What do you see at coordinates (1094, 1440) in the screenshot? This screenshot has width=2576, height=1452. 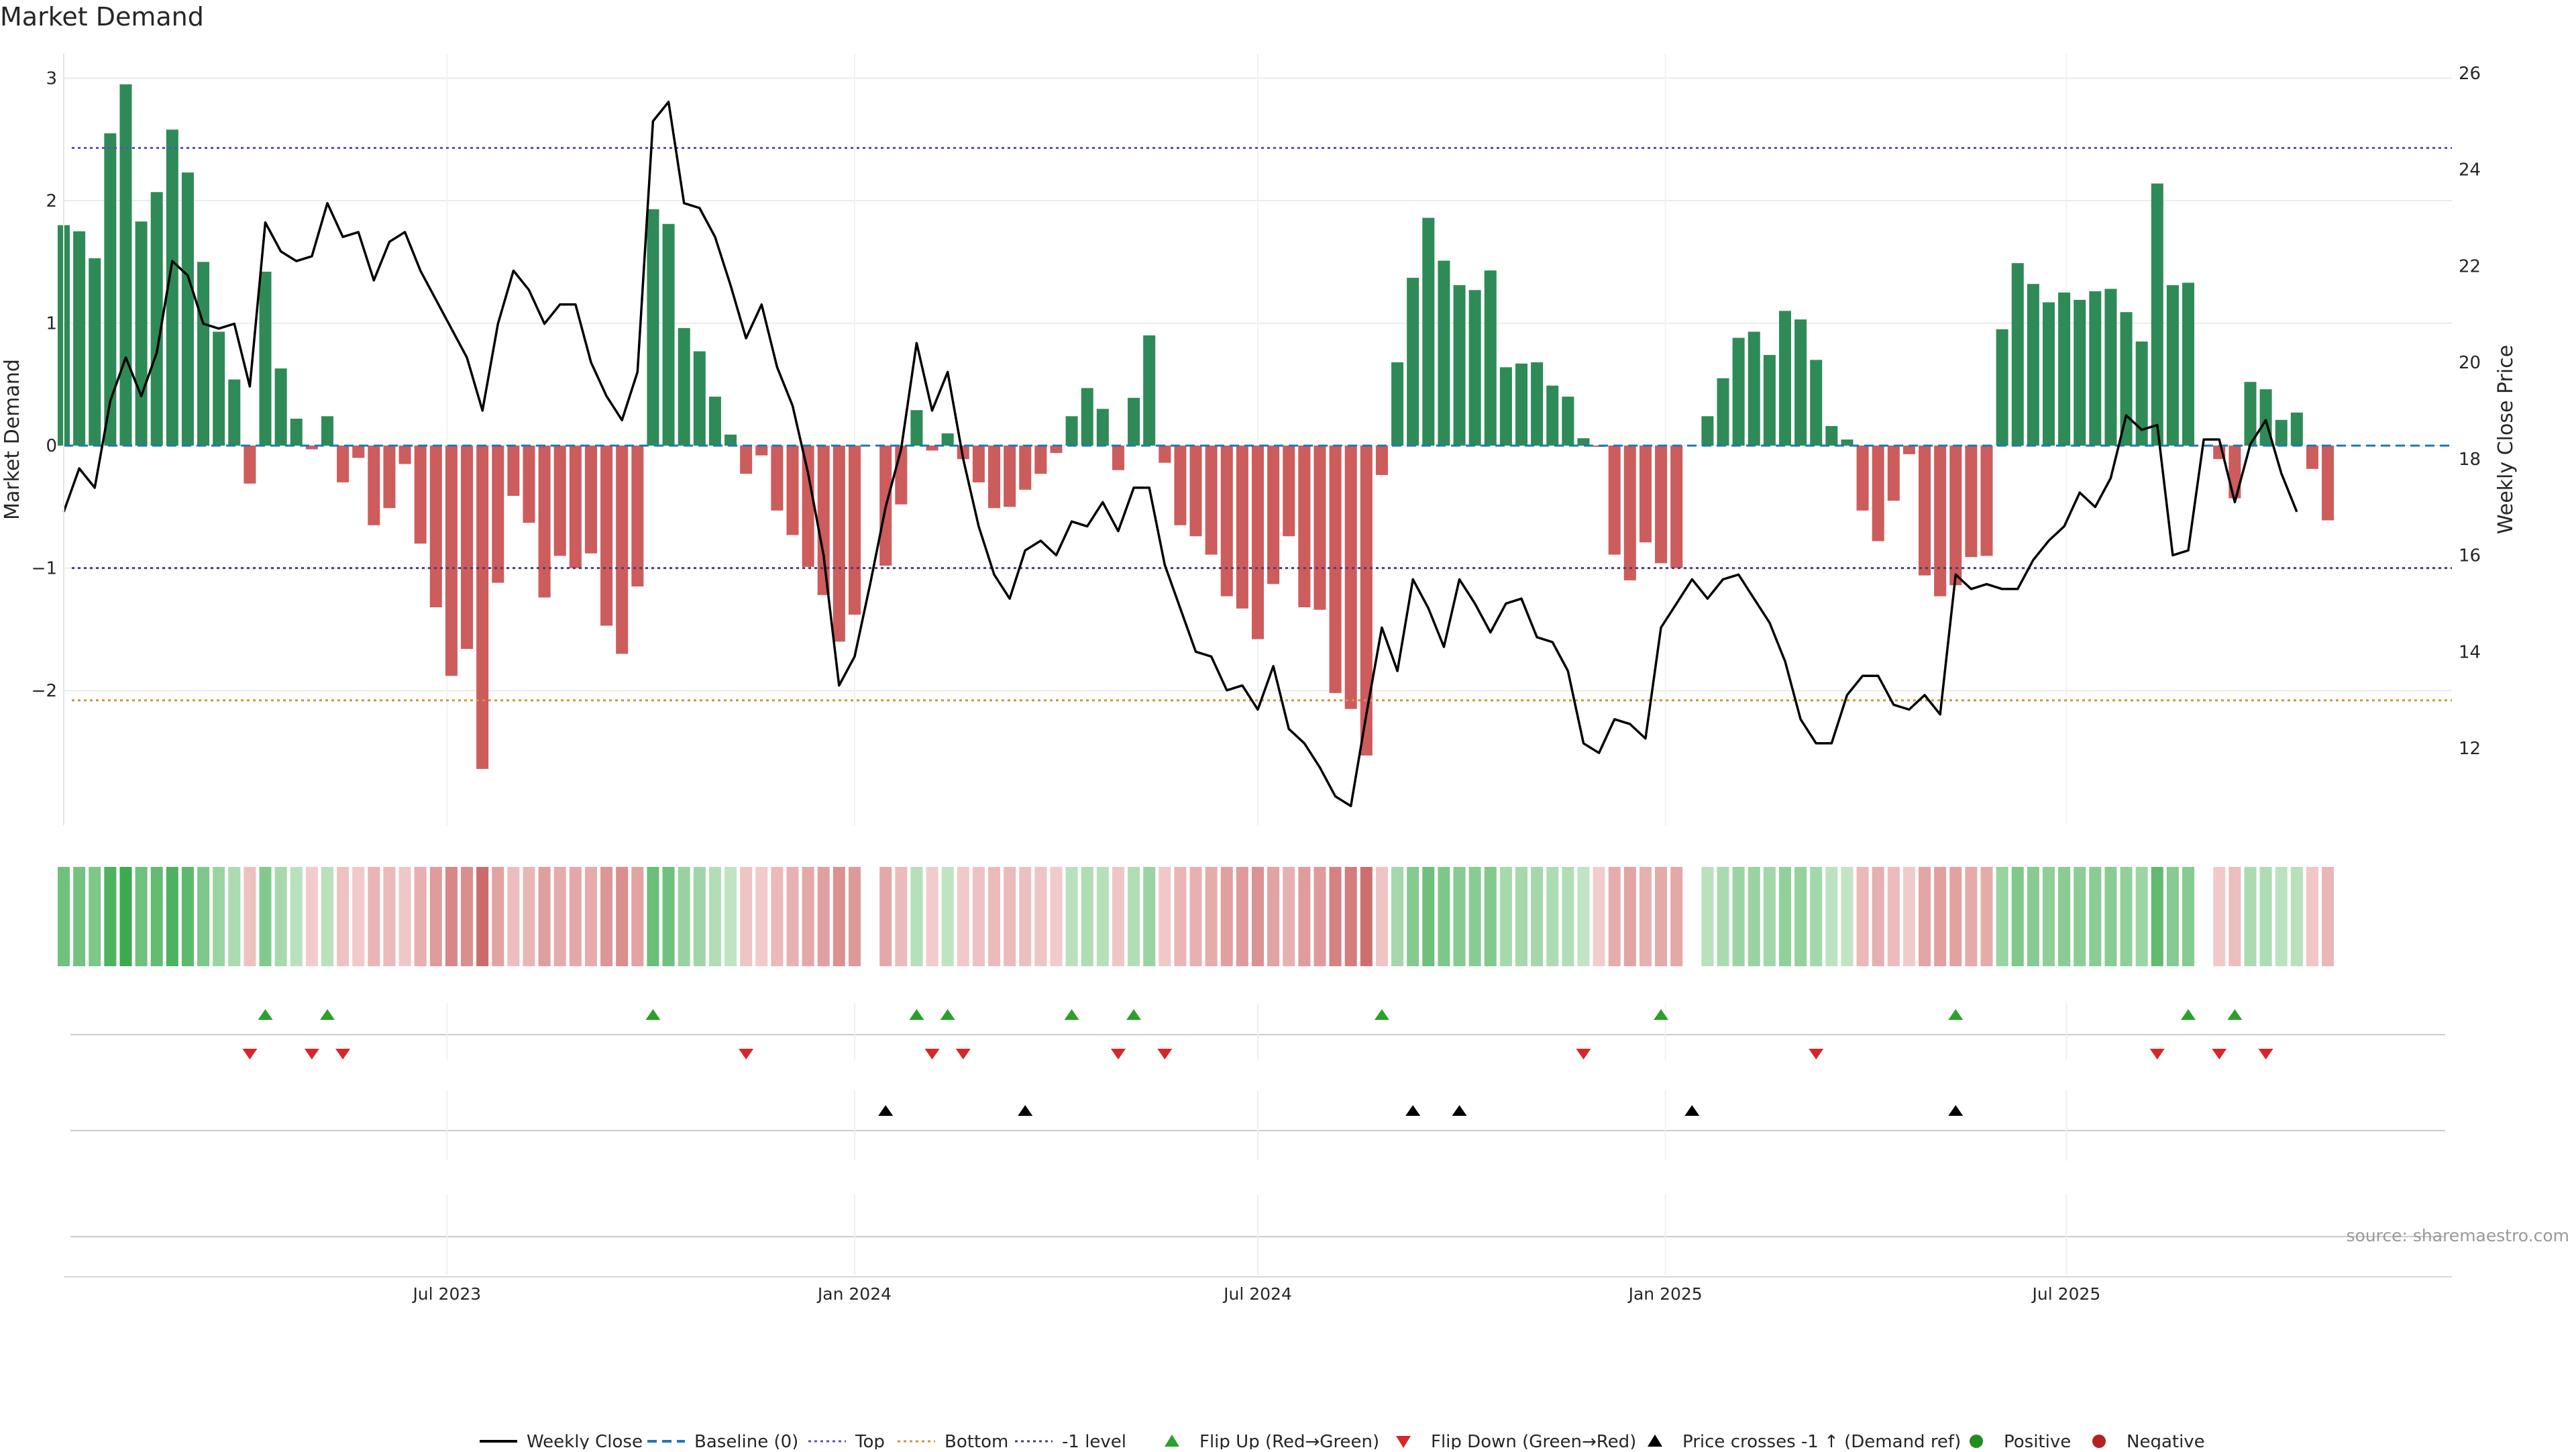 I see `legend-label: -1 level` at bounding box center [1094, 1440].